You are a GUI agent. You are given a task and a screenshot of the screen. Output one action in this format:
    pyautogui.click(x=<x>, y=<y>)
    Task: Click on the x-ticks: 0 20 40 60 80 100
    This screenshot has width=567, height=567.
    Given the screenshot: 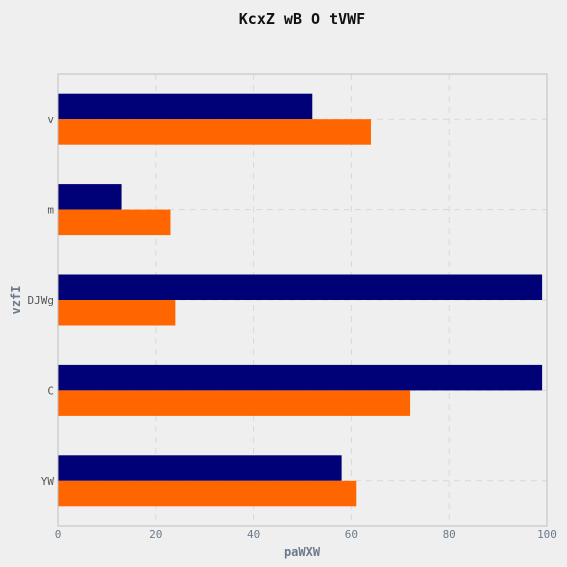 What is the action you would take?
    pyautogui.click(x=306, y=534)
    